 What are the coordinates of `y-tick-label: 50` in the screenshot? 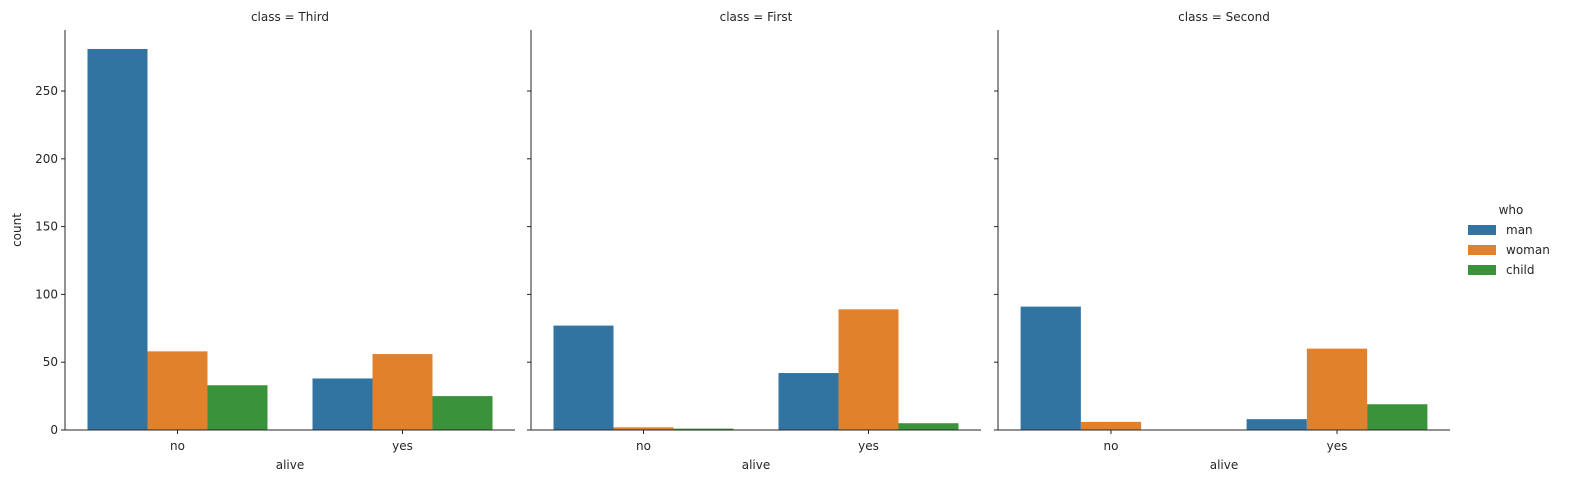 It's located at (50, 362).